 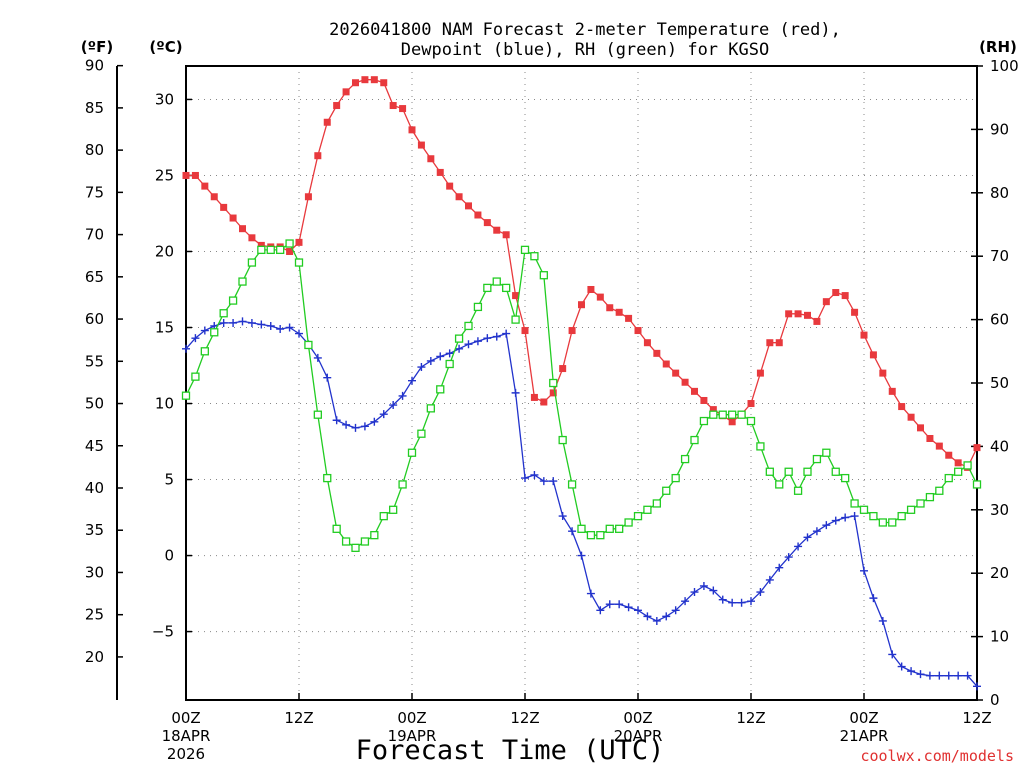 I want to click on rh-tick-label: 60, so click(x=999, y=320).